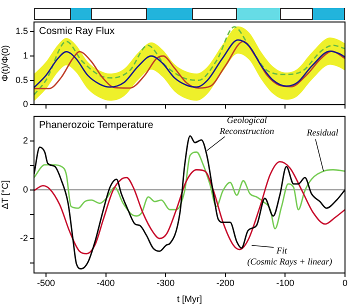 Image resolution: width=350 pixels, height=305 pixels. Describe the element at coordinates (25, 140) in the screenshot. I see `y-tick-label: 2` at that location.